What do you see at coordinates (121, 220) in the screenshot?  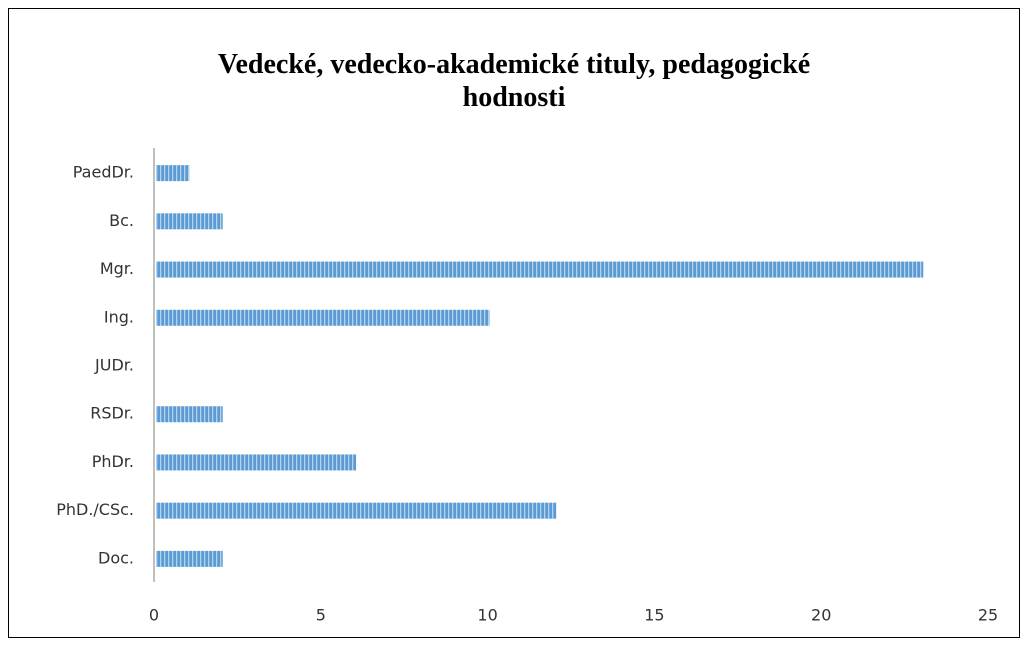 I see `y-tick-label: Bc.` at bounding box center [121, 220].